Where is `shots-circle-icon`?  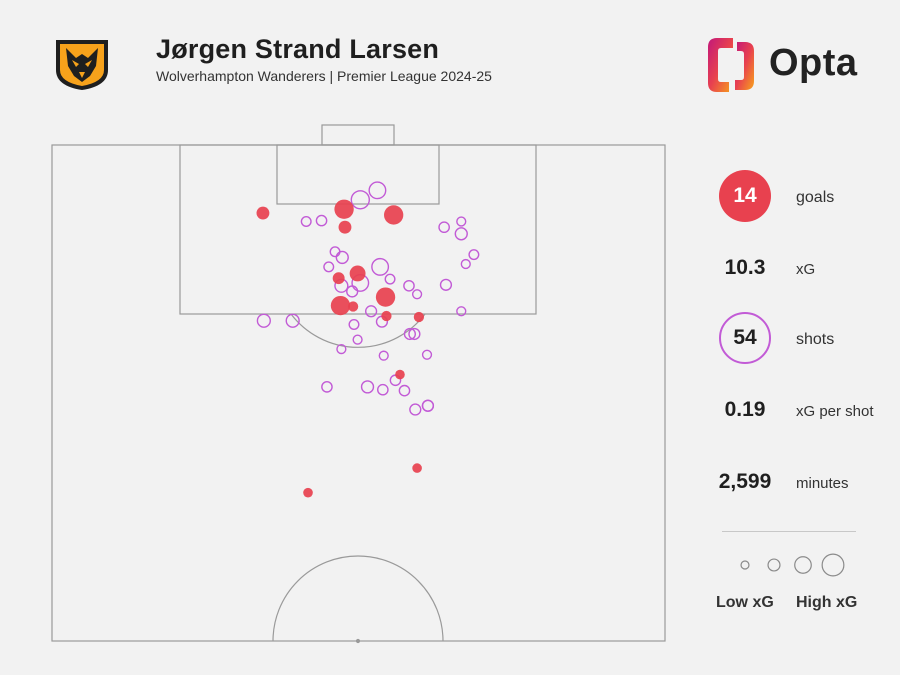
shots-circle-icon is located at coordinates (745, 338).